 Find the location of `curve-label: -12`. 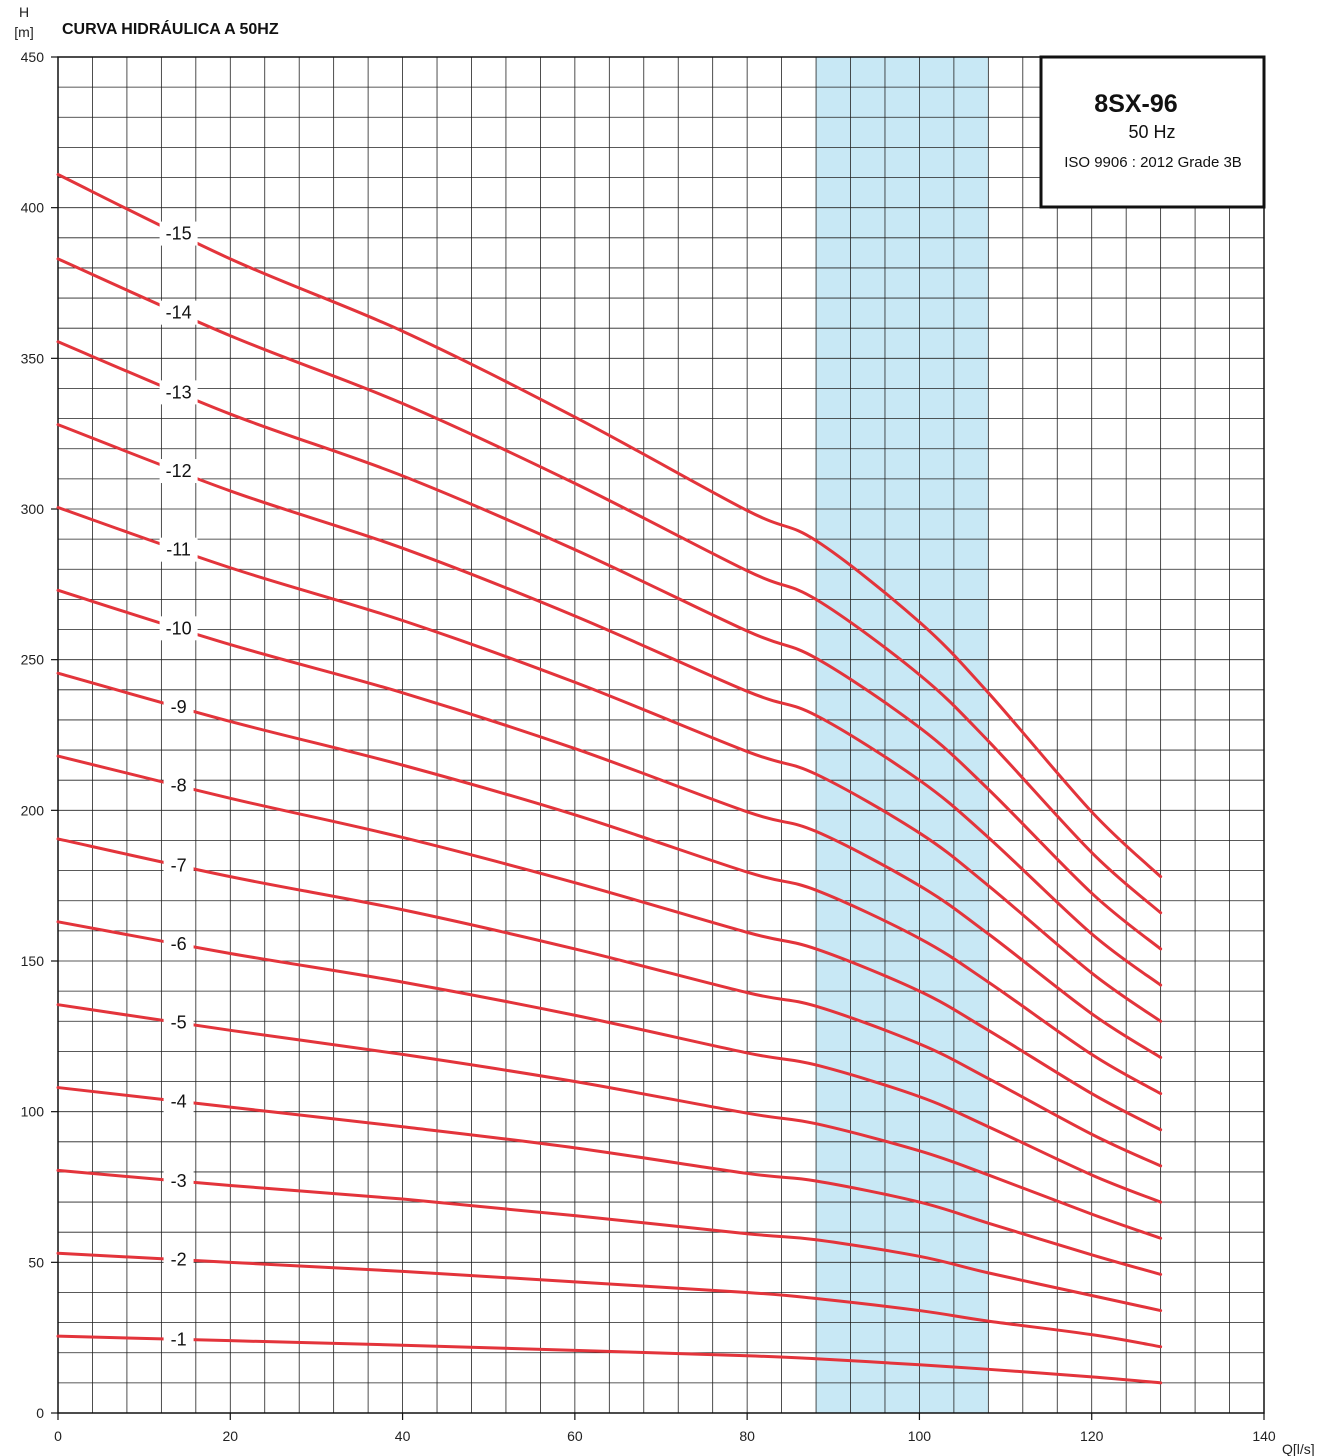

curve-label: -12 is located at coordinates (179, 471).